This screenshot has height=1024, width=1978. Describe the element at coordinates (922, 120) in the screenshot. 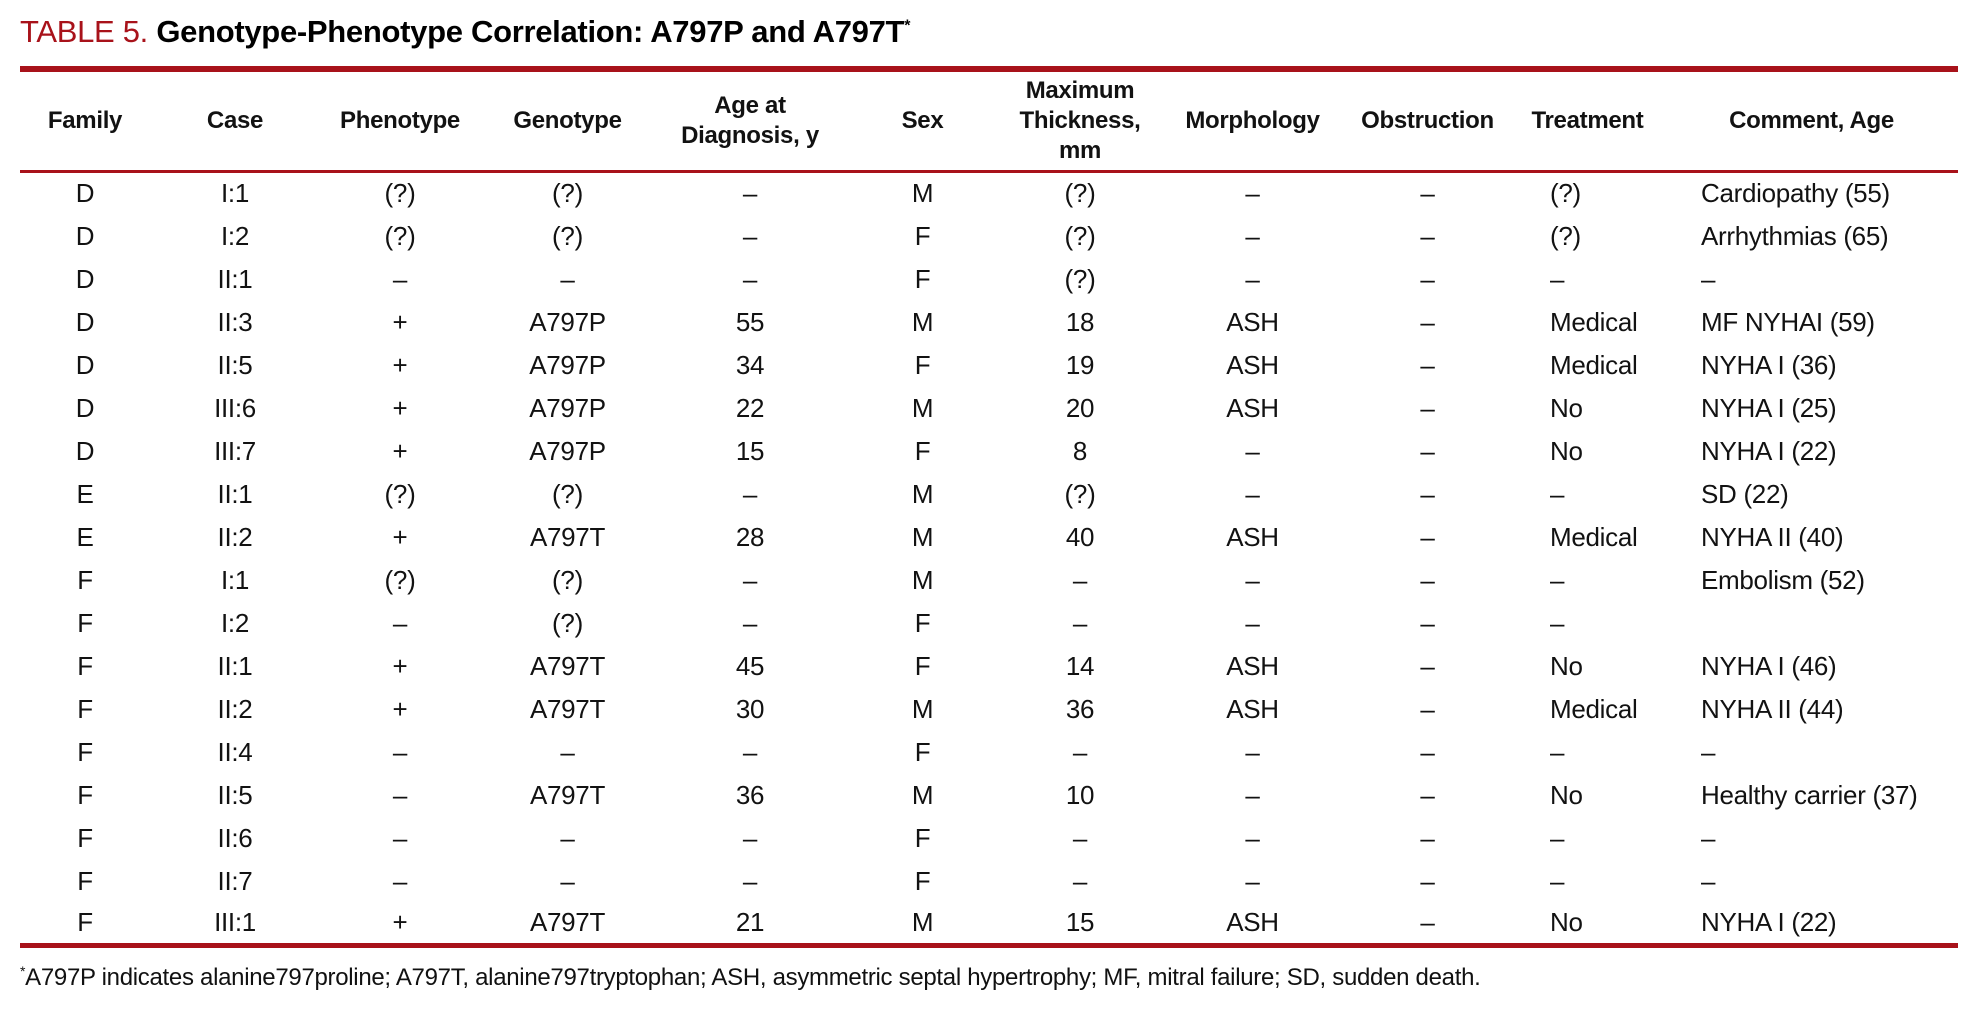

I see `column-header-sex: Sex` at that location.